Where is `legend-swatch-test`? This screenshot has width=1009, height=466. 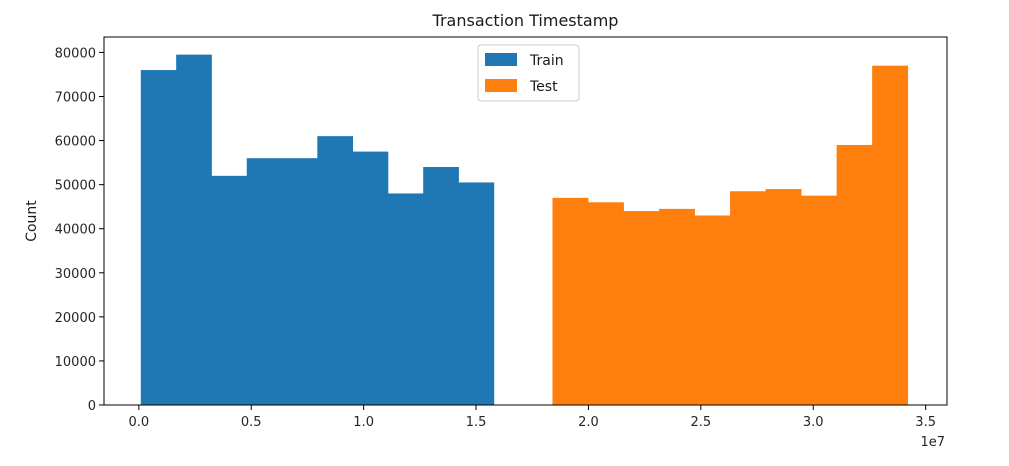
legend-swatch-test is located at coordinates (501, 85).